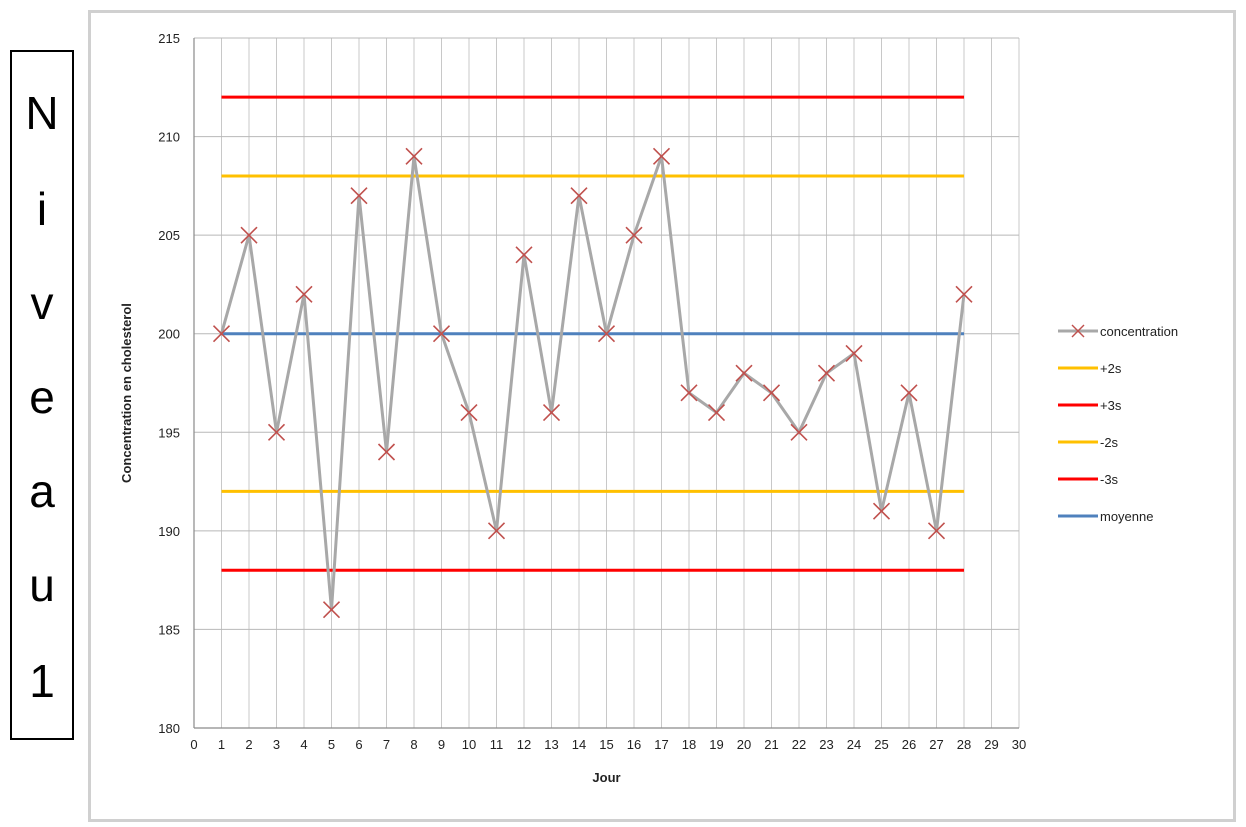 The width and height of the screenshot is (1246, 827). Describe the element at coordinates (1090, 405) in the screenshot. I see `legend-entry: +3s` at that location.